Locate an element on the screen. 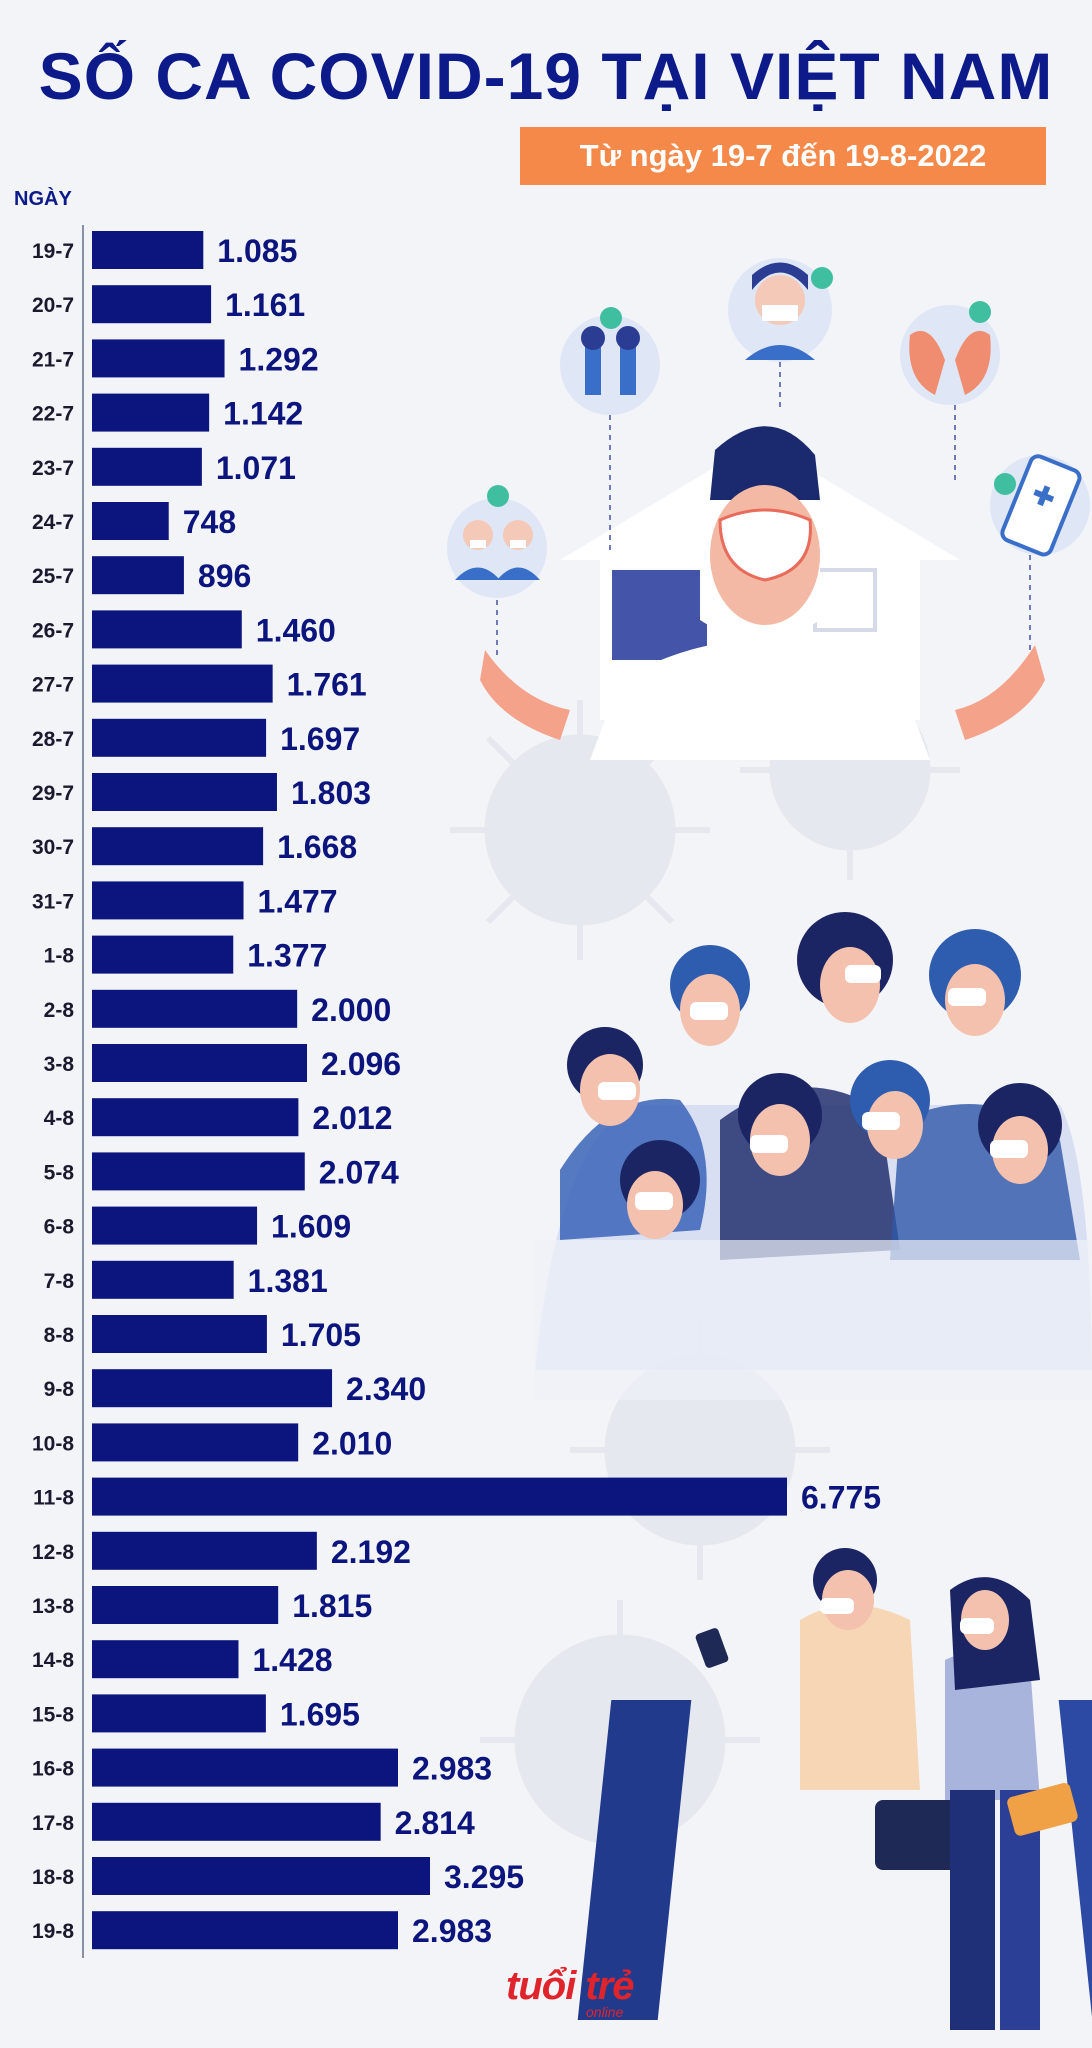  category-label: 6-8 is located at coordinates (59, 1227).